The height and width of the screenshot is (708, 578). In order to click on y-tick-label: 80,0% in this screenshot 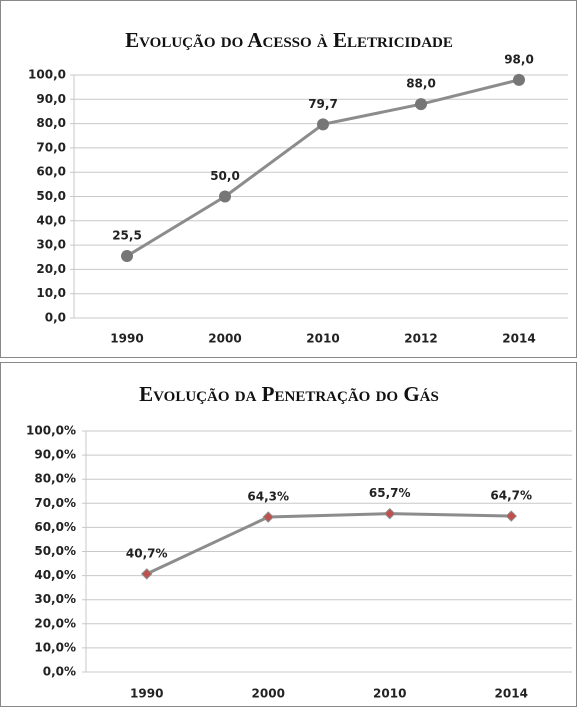, I will do `click(55, 479)`.